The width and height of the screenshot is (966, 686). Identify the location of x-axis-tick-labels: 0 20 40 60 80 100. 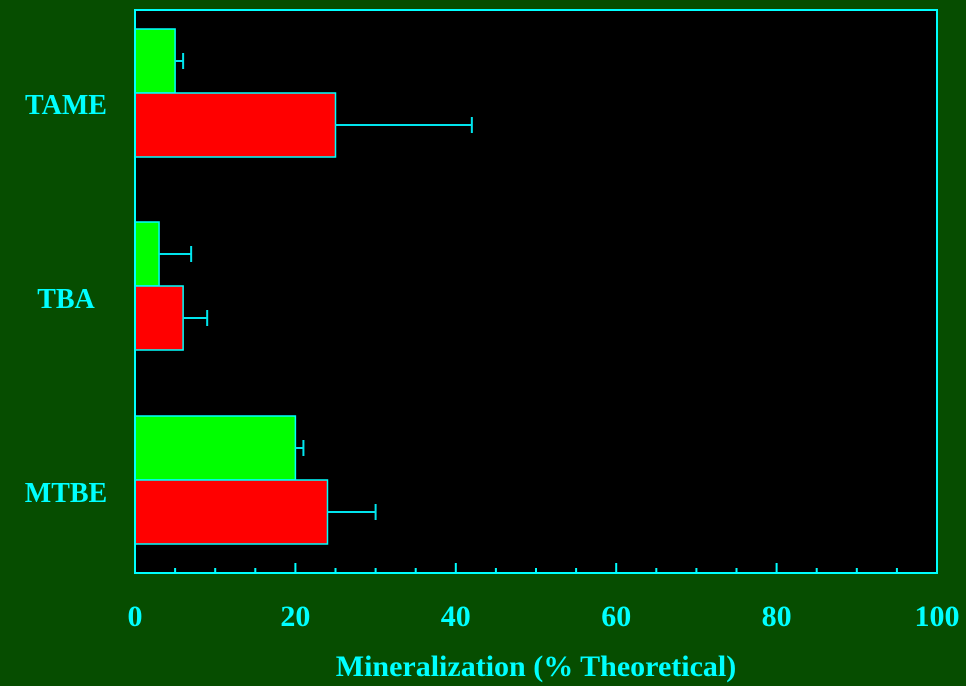
(544, 616).